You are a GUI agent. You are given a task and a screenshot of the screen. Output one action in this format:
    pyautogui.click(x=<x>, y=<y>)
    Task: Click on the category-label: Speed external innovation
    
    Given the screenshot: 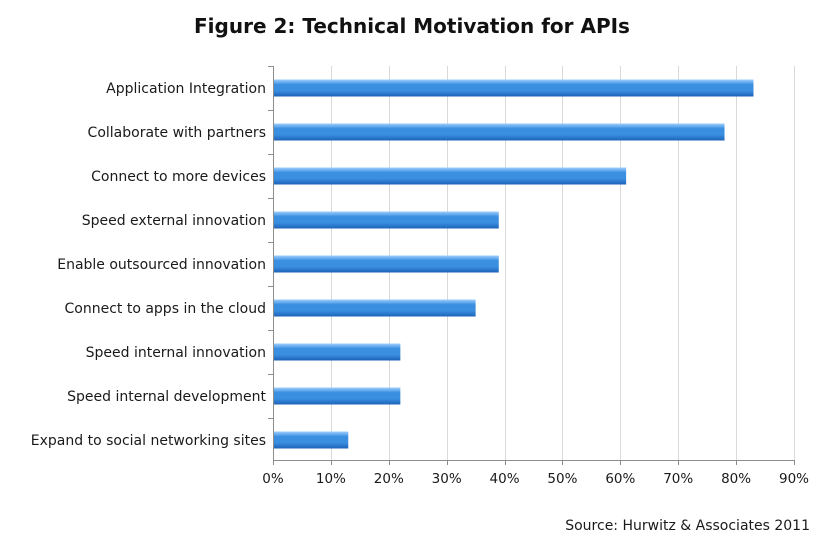 What is the action you would take?
    pyautogui.click(x=174, y=221)
    